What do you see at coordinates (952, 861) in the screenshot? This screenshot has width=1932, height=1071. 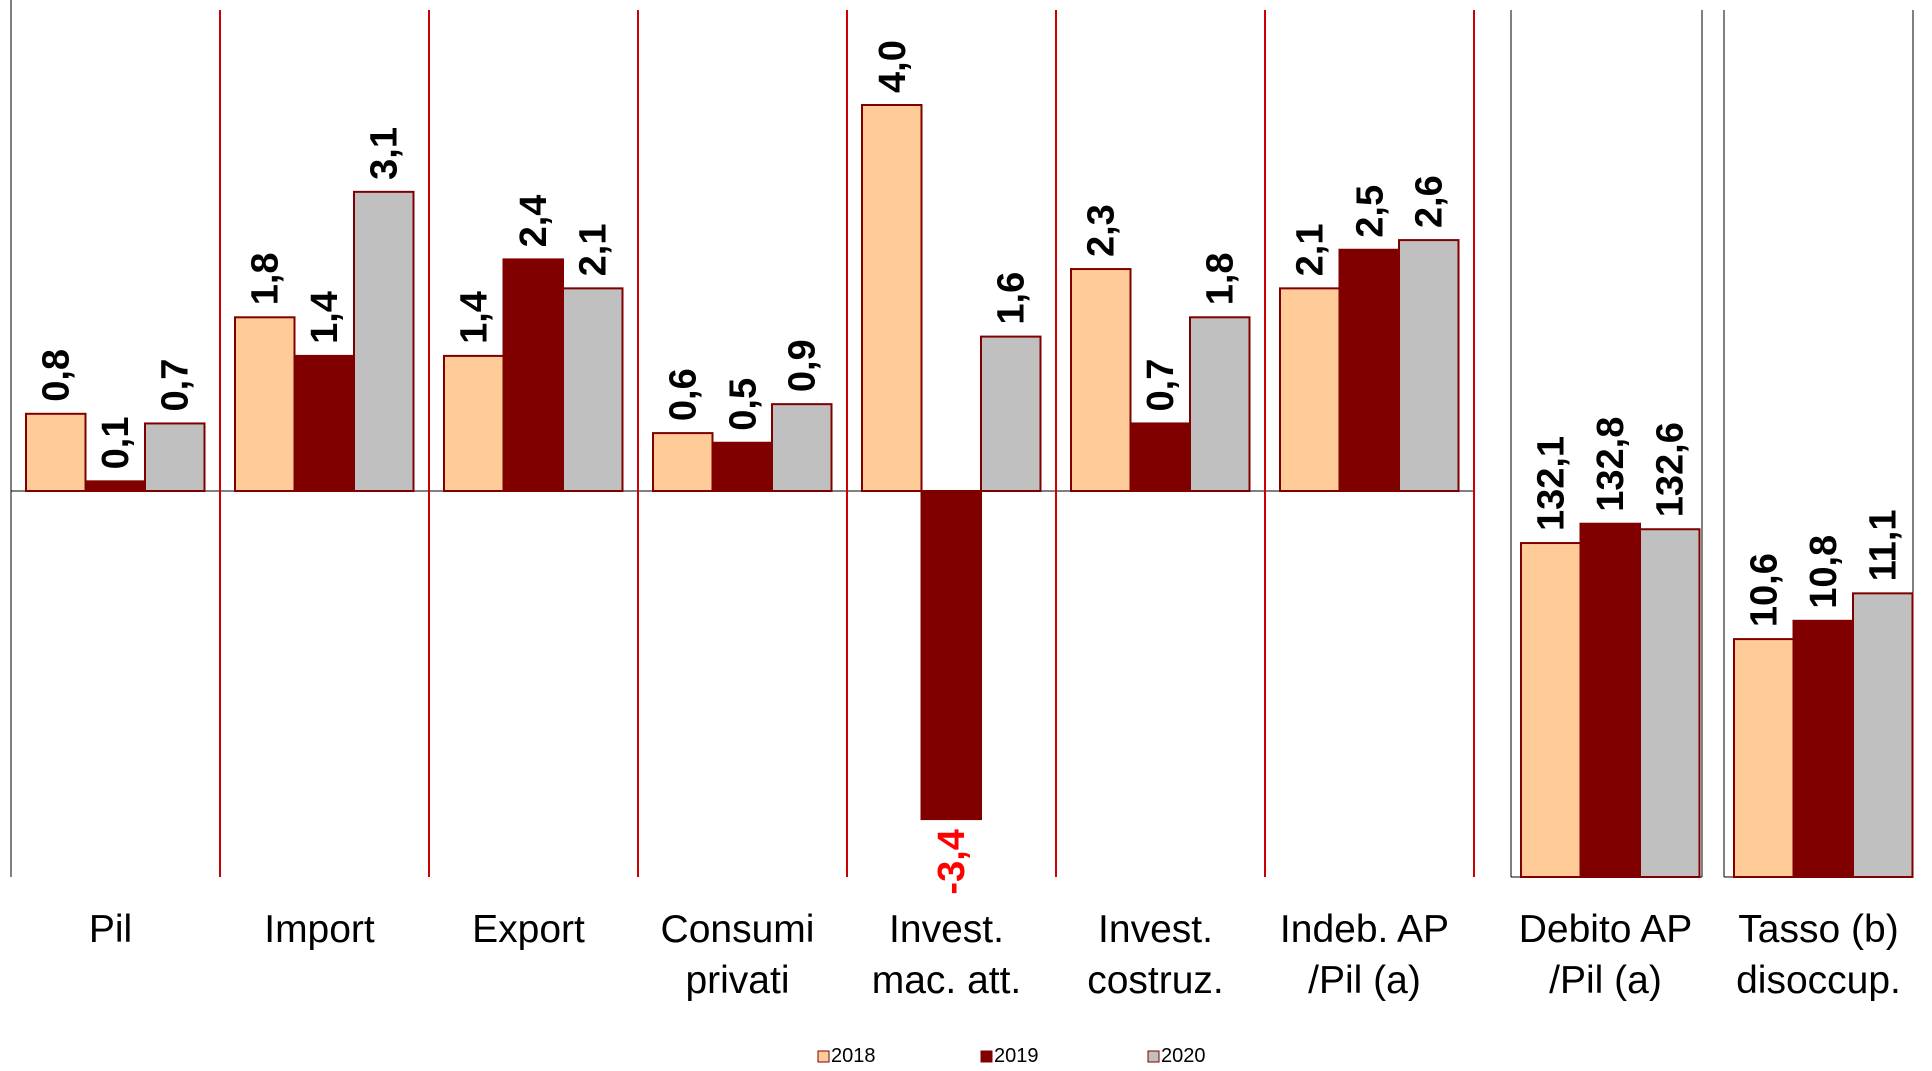 I see `data-label: -3,4` at bounding box center [952, 861].